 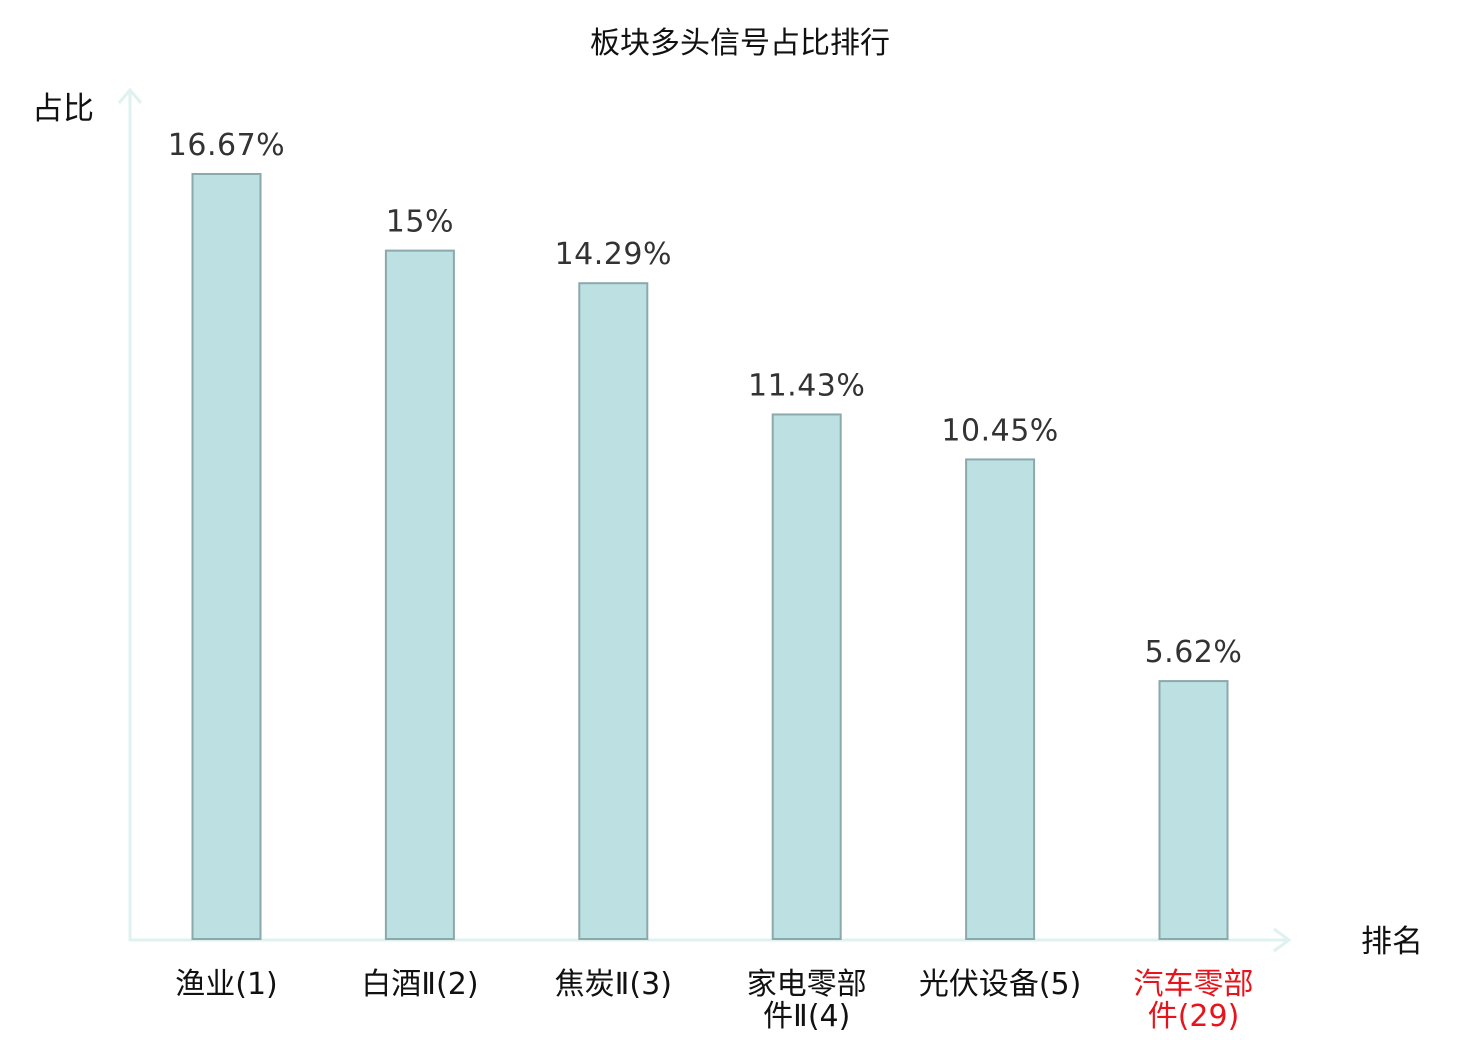 What do you see at coordinates (806, 385) in the screenshot?
I see `bar-value-label: 11.43%` at bounding box center [806, 385].